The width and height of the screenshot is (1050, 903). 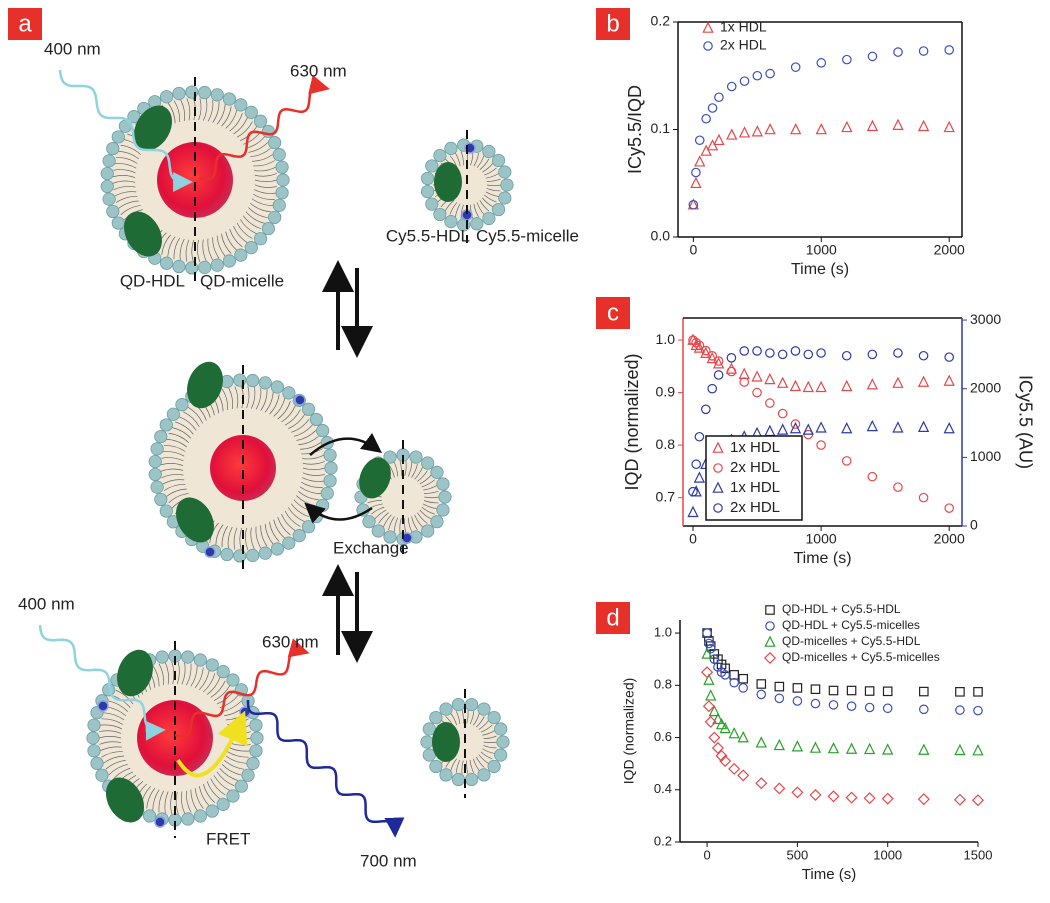 What do you see at coordinates (949, 539) in the screenshot?
I see `x-tick-label: 2000` at bounding box center [949, 539].